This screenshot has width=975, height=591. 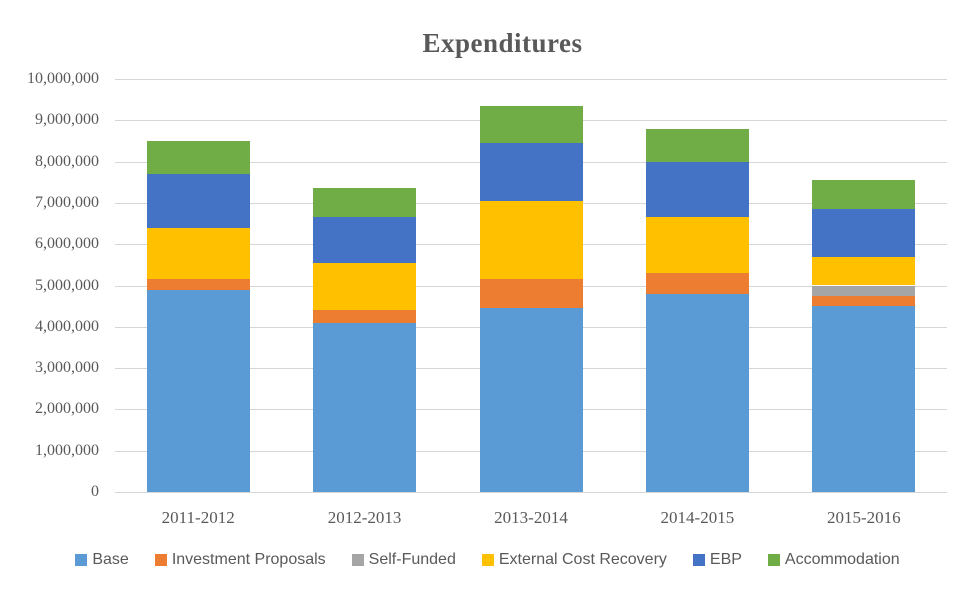 What do you see at coordinates (81, 560) in the screenshot?
I see `legend-swatch-base` at bounding box center [81, 560].